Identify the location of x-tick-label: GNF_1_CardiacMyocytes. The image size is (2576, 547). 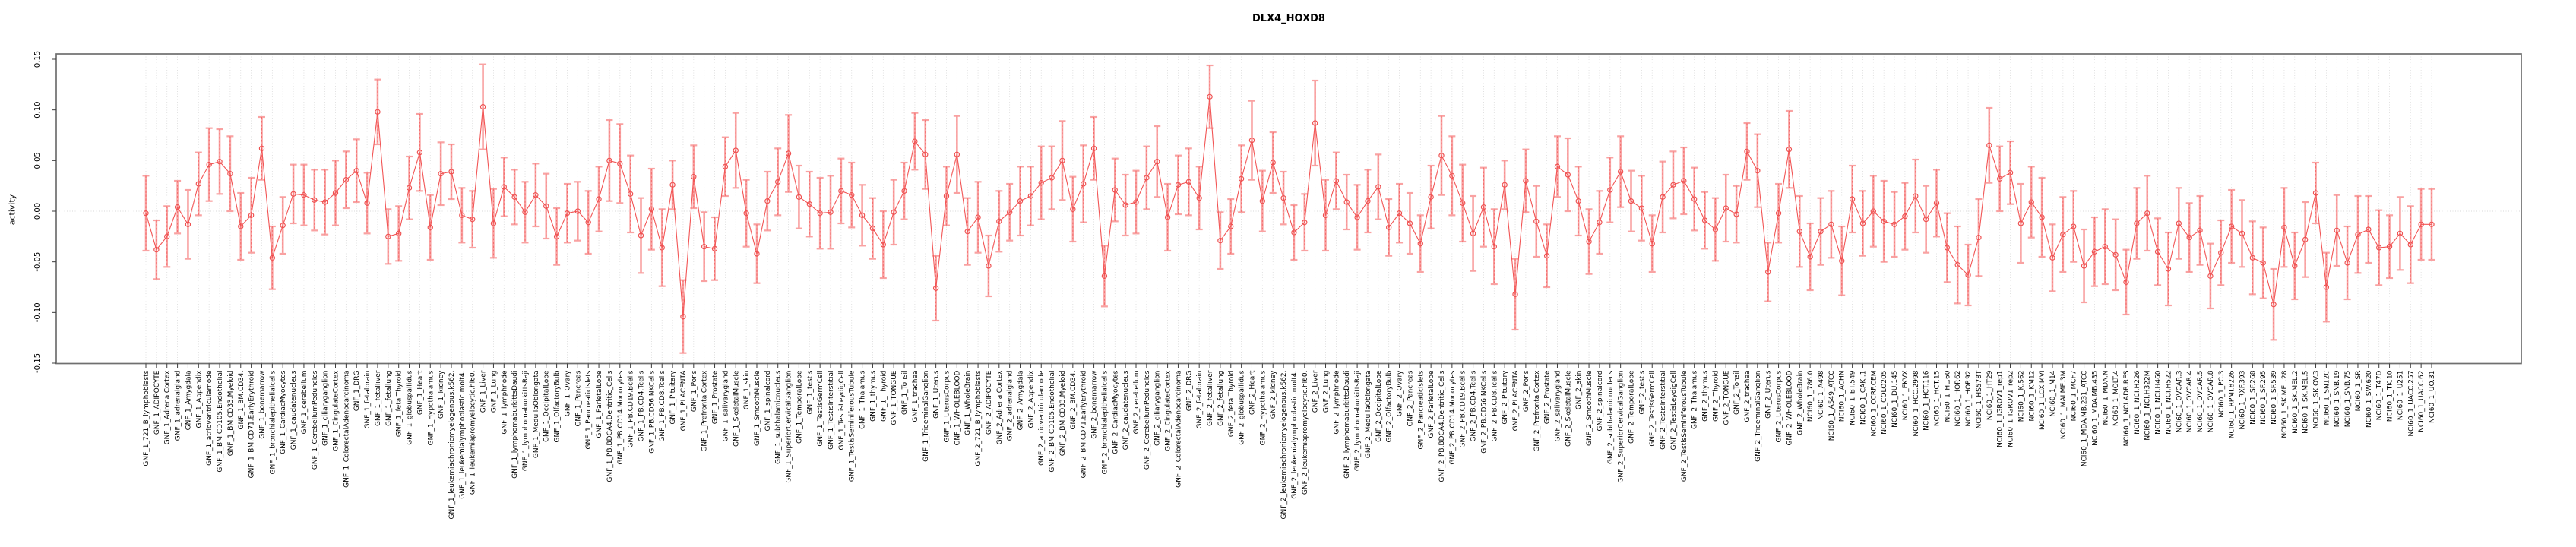
(283, 412).